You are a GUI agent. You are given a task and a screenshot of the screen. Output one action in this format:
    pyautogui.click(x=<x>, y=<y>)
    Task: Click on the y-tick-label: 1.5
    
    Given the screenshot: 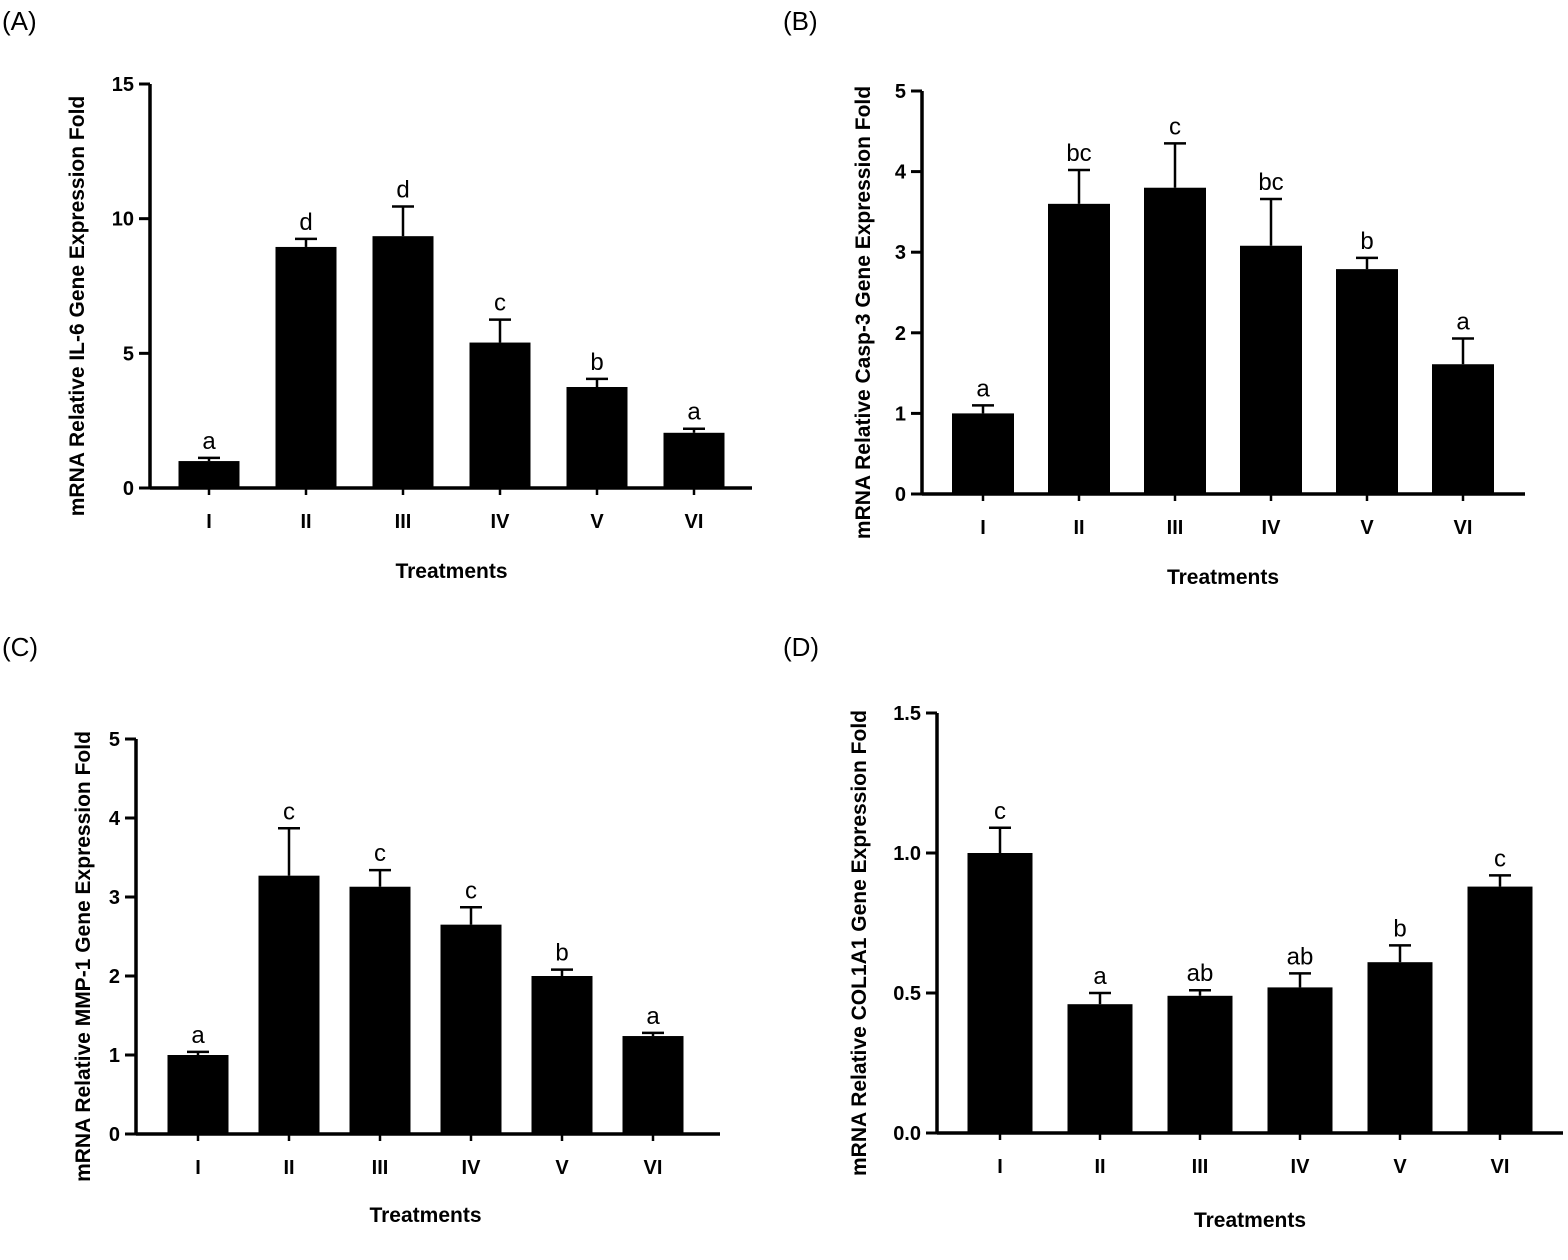 What is the action you would take?
    pyautogui.click(x=907, y=714)
    